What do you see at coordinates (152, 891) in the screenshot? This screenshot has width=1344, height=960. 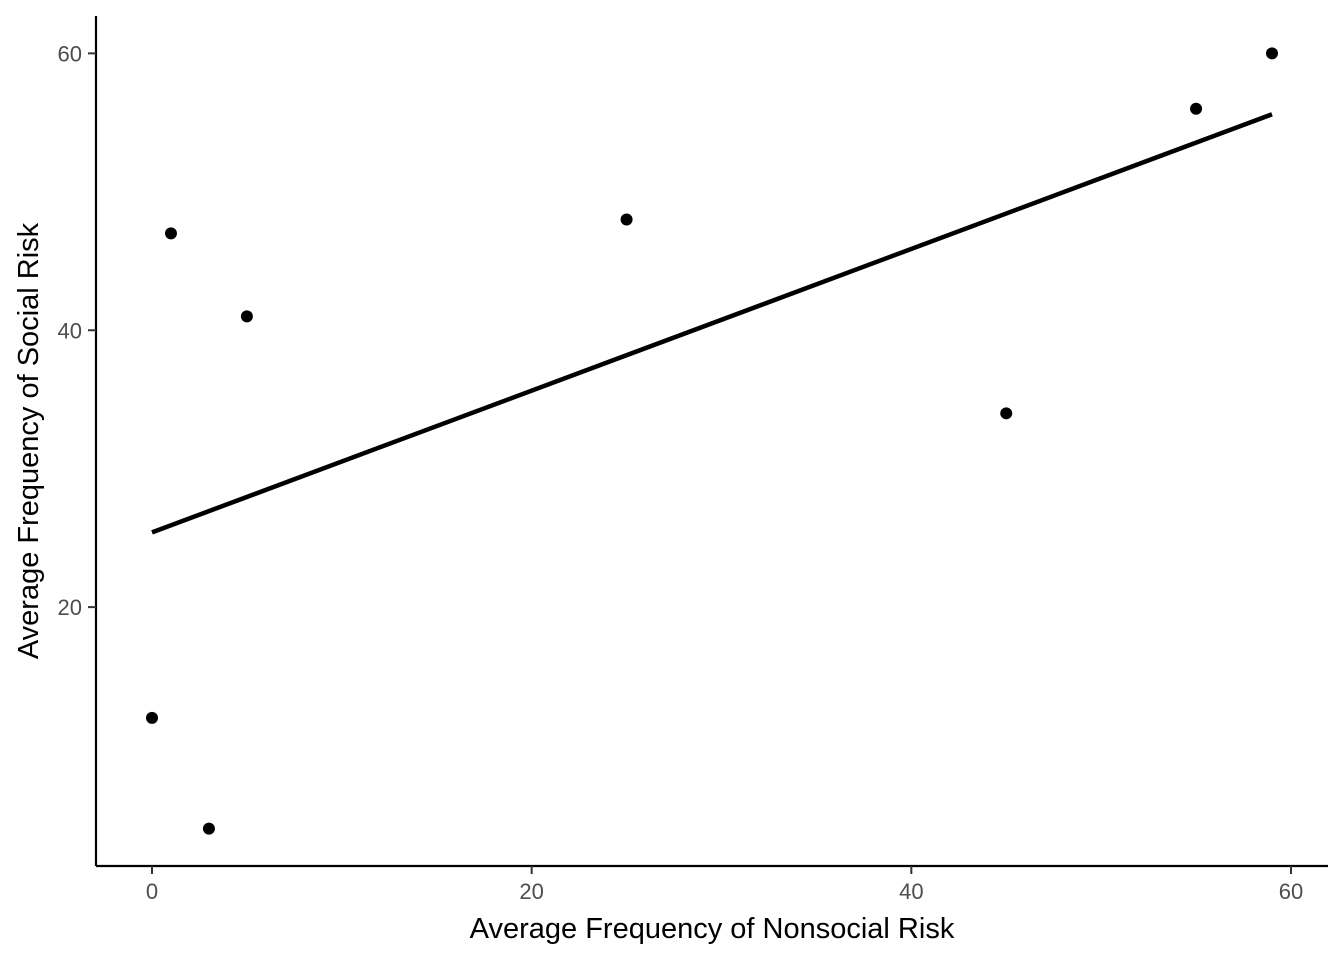 I see `x-tick-label: 0` at bounding box center [152, 891].